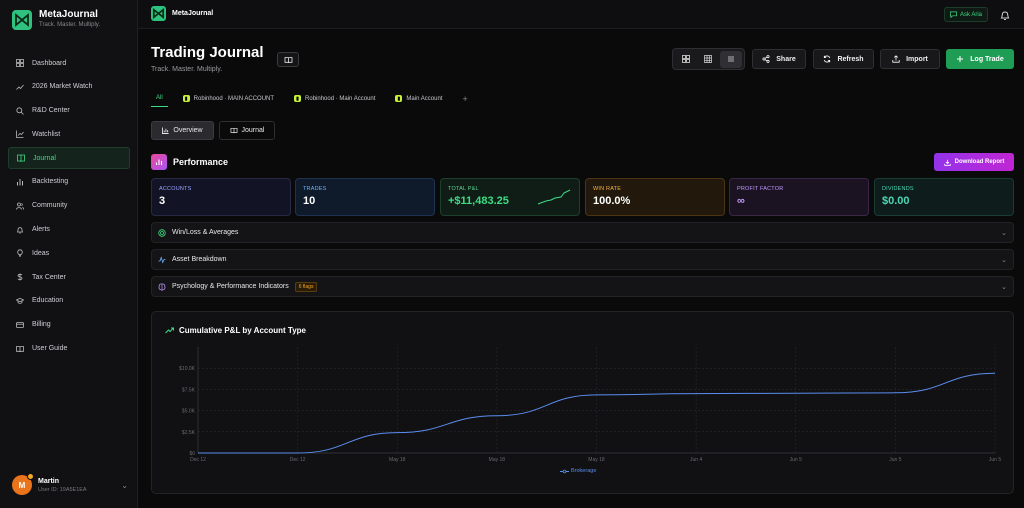 This screenshot has width=1024, height=508. What do you see at coordinates (309, 201) in the screenshot?
I see `stat-value: 10` at bounding box center [309, 201].